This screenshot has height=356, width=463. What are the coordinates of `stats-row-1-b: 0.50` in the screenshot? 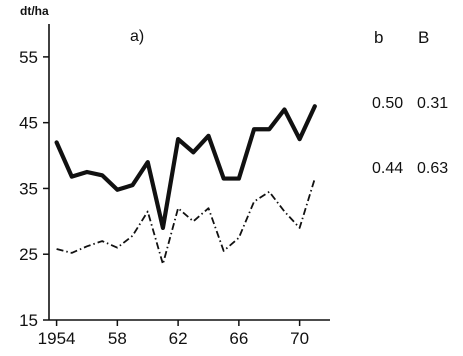 It's located at (387, 103).